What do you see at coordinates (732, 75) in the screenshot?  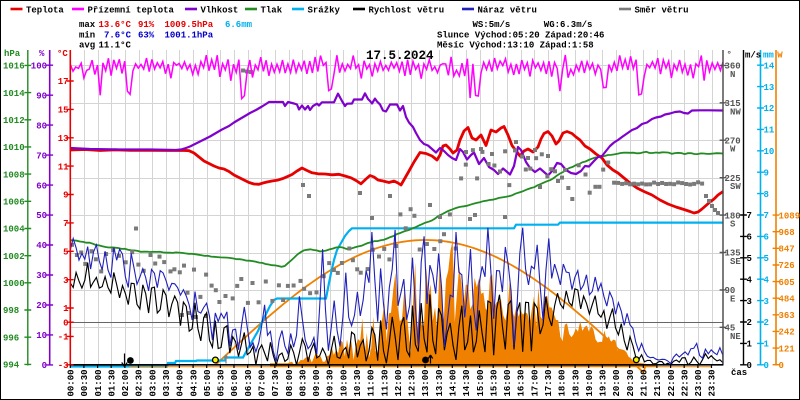 I see `svg-text: N` at bounding box center [732, 75].